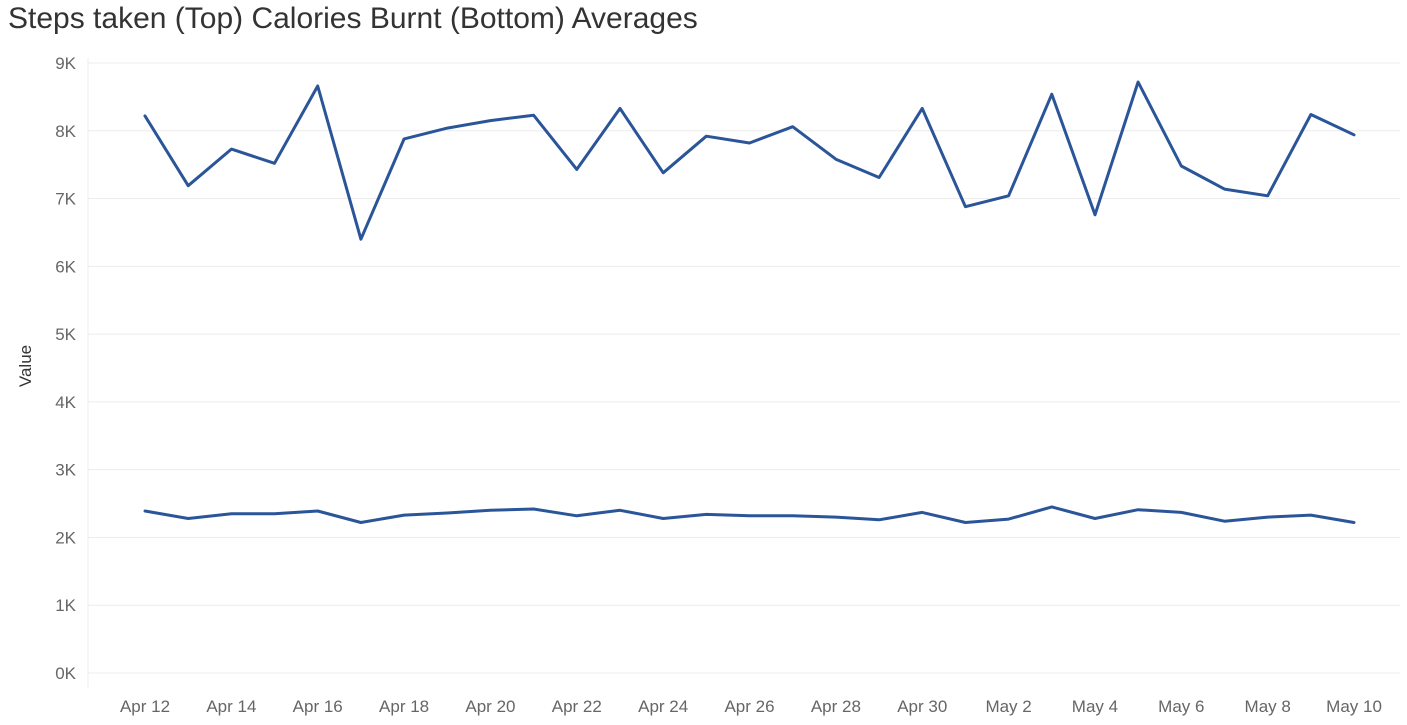 This screenshot has height=725, width=1407. I want to click on x-tick-label: May 6, so click(1181, 706).